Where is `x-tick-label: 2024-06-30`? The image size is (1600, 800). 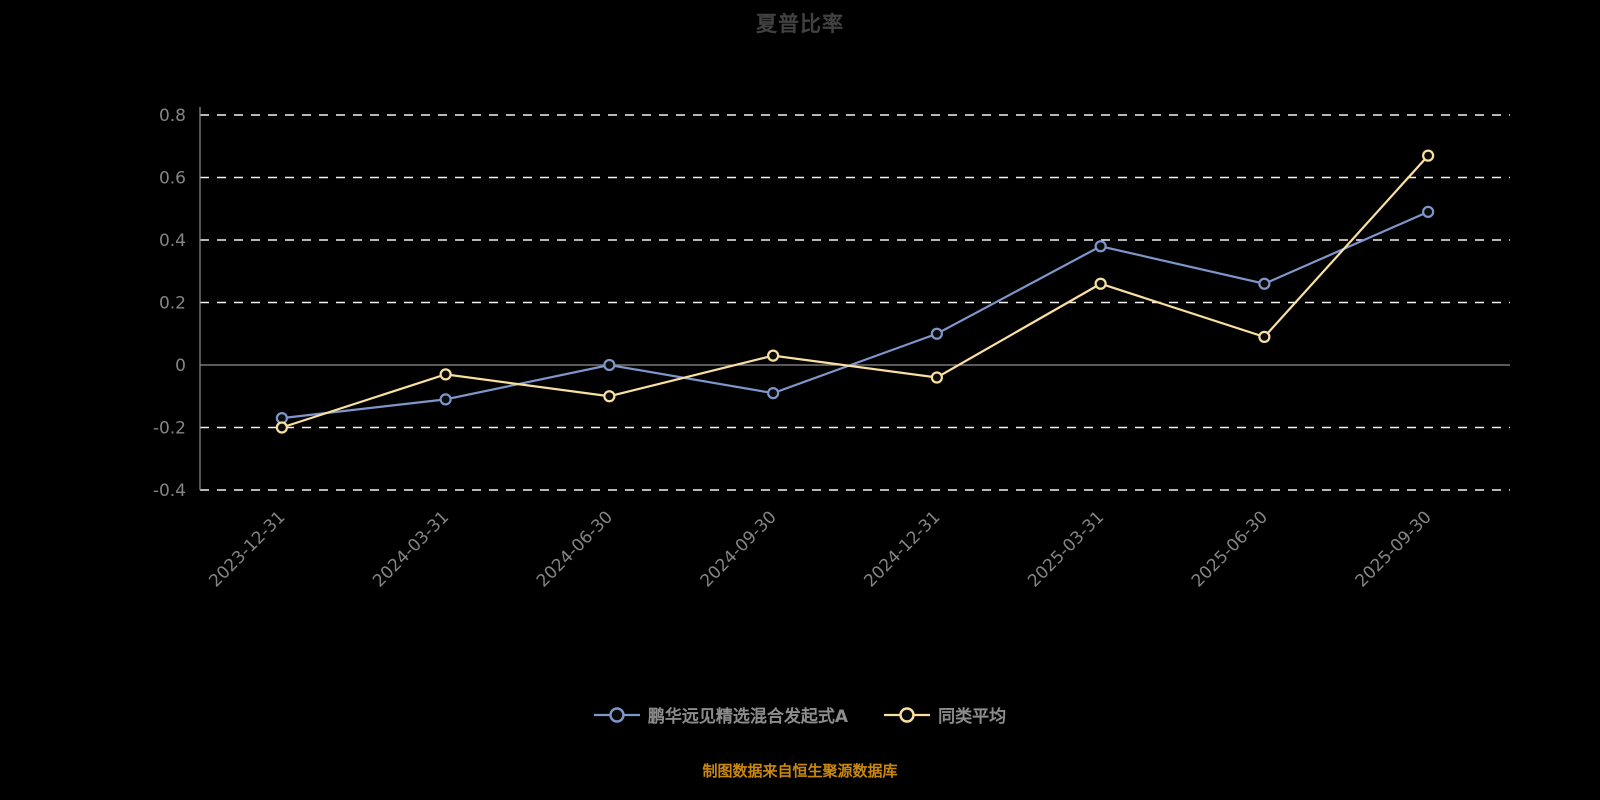 x-tick-label: 2024-06-30 is located at coordinates (575, 549).